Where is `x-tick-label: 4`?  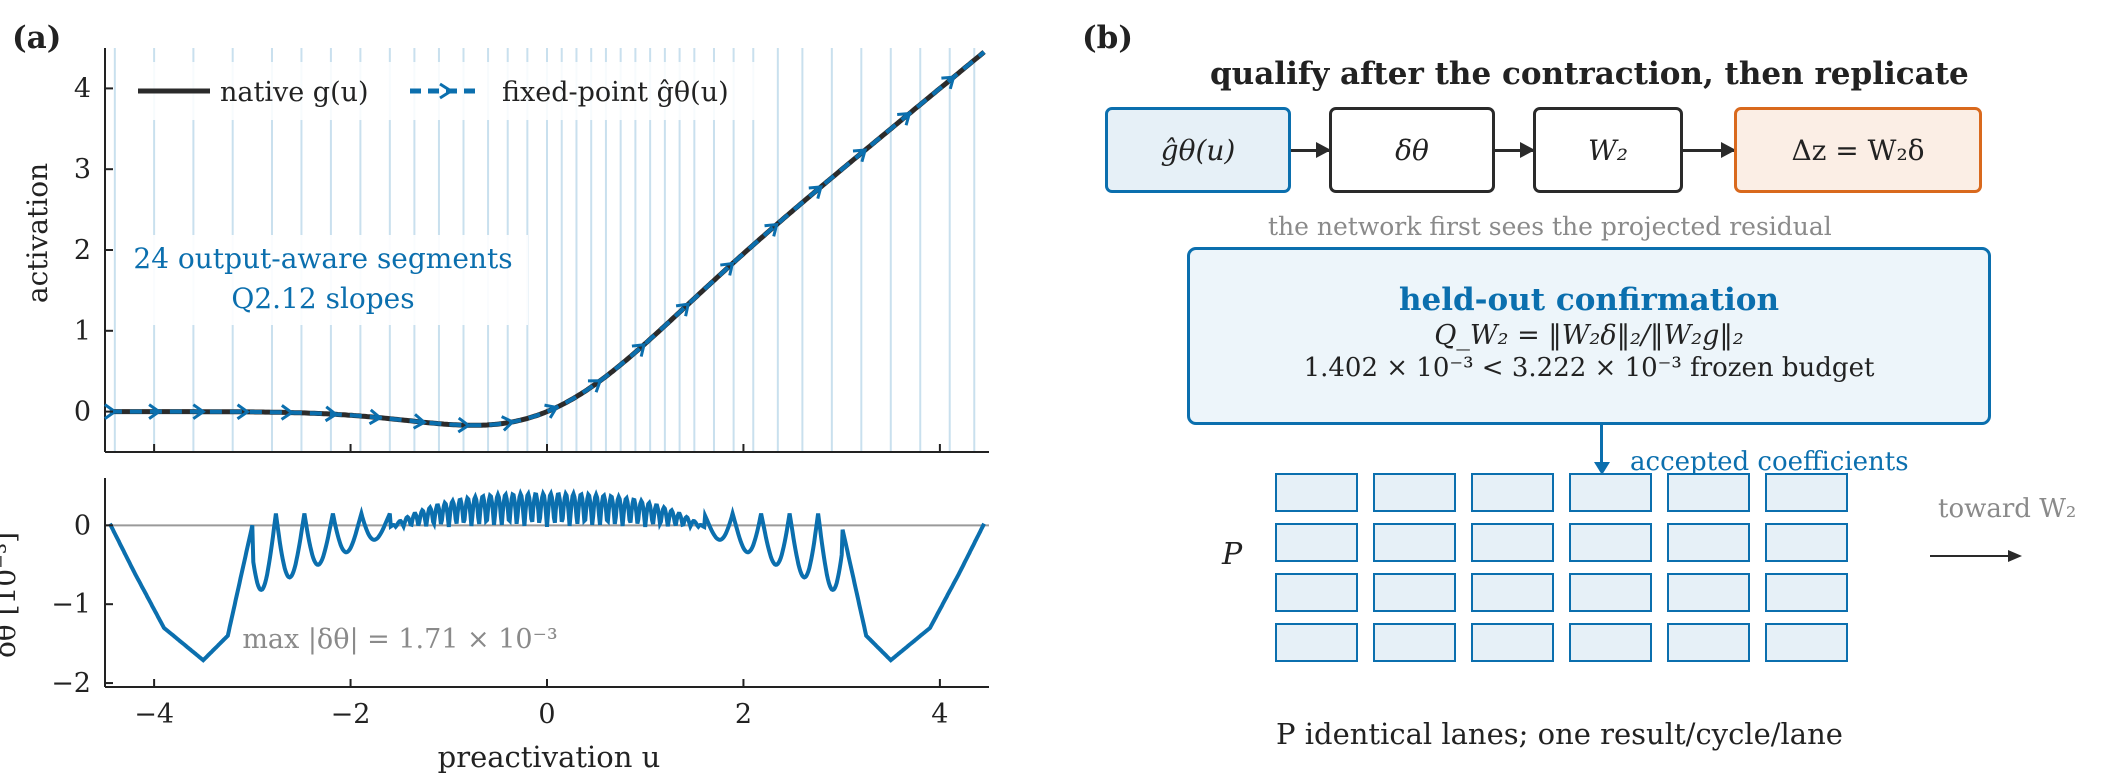 x-tick-label: 4 is located at coordinates (939, 714).